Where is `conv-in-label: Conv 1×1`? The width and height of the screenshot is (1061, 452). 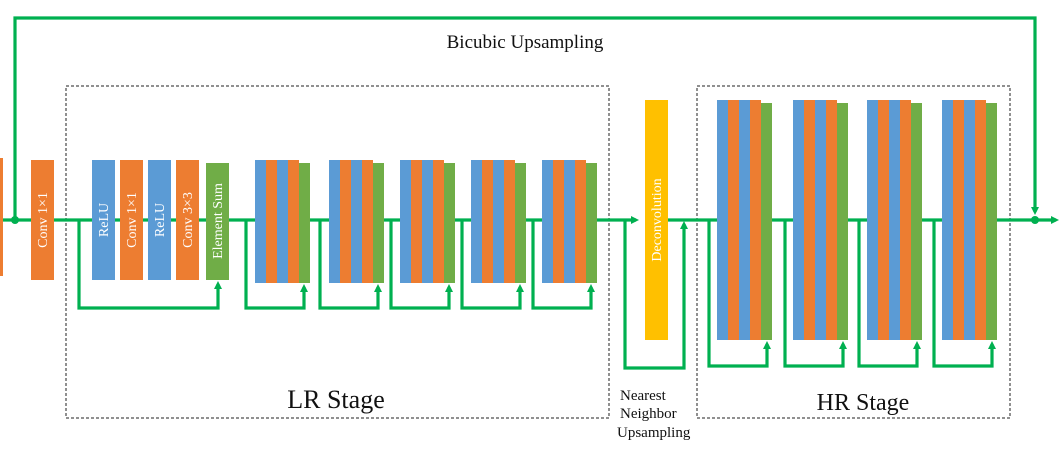 conv-in-label: Conv 1×1 is located at coordinates (43, 220).